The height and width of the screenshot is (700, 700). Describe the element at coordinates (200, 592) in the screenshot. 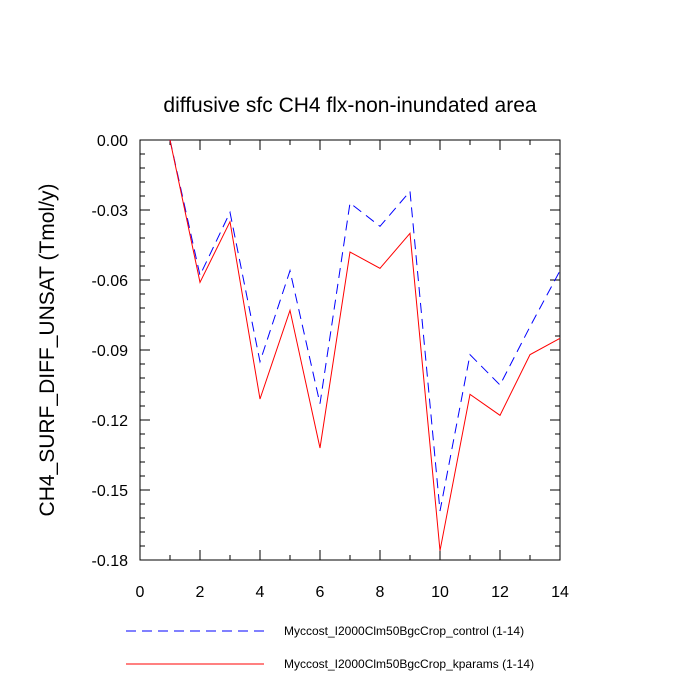

I see `x-tick-label: 2` at that location.